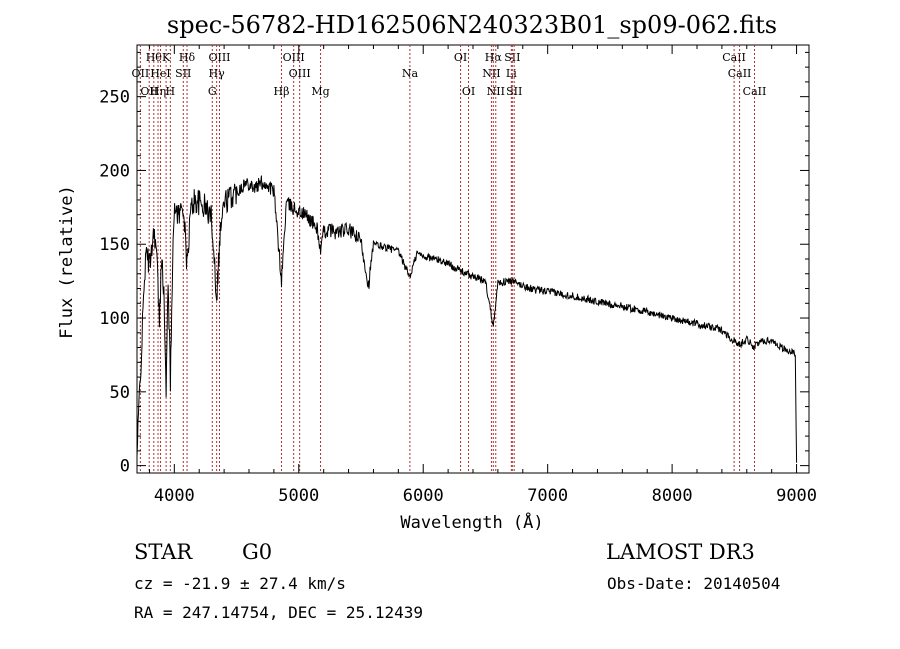 The height and width of the screenshot is (649, 900). I want to click on line-label-h: H, so click(171, 91).